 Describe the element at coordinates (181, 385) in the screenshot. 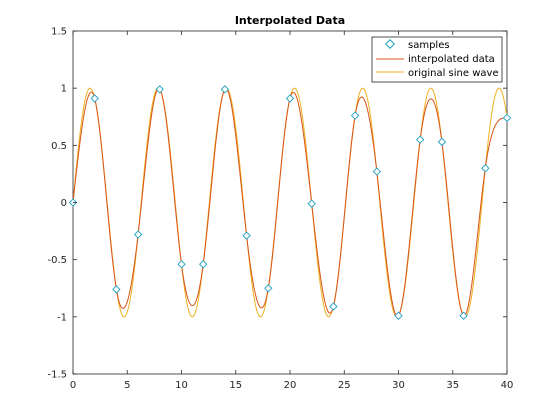

I see `x-tick-label: 10` at that location.